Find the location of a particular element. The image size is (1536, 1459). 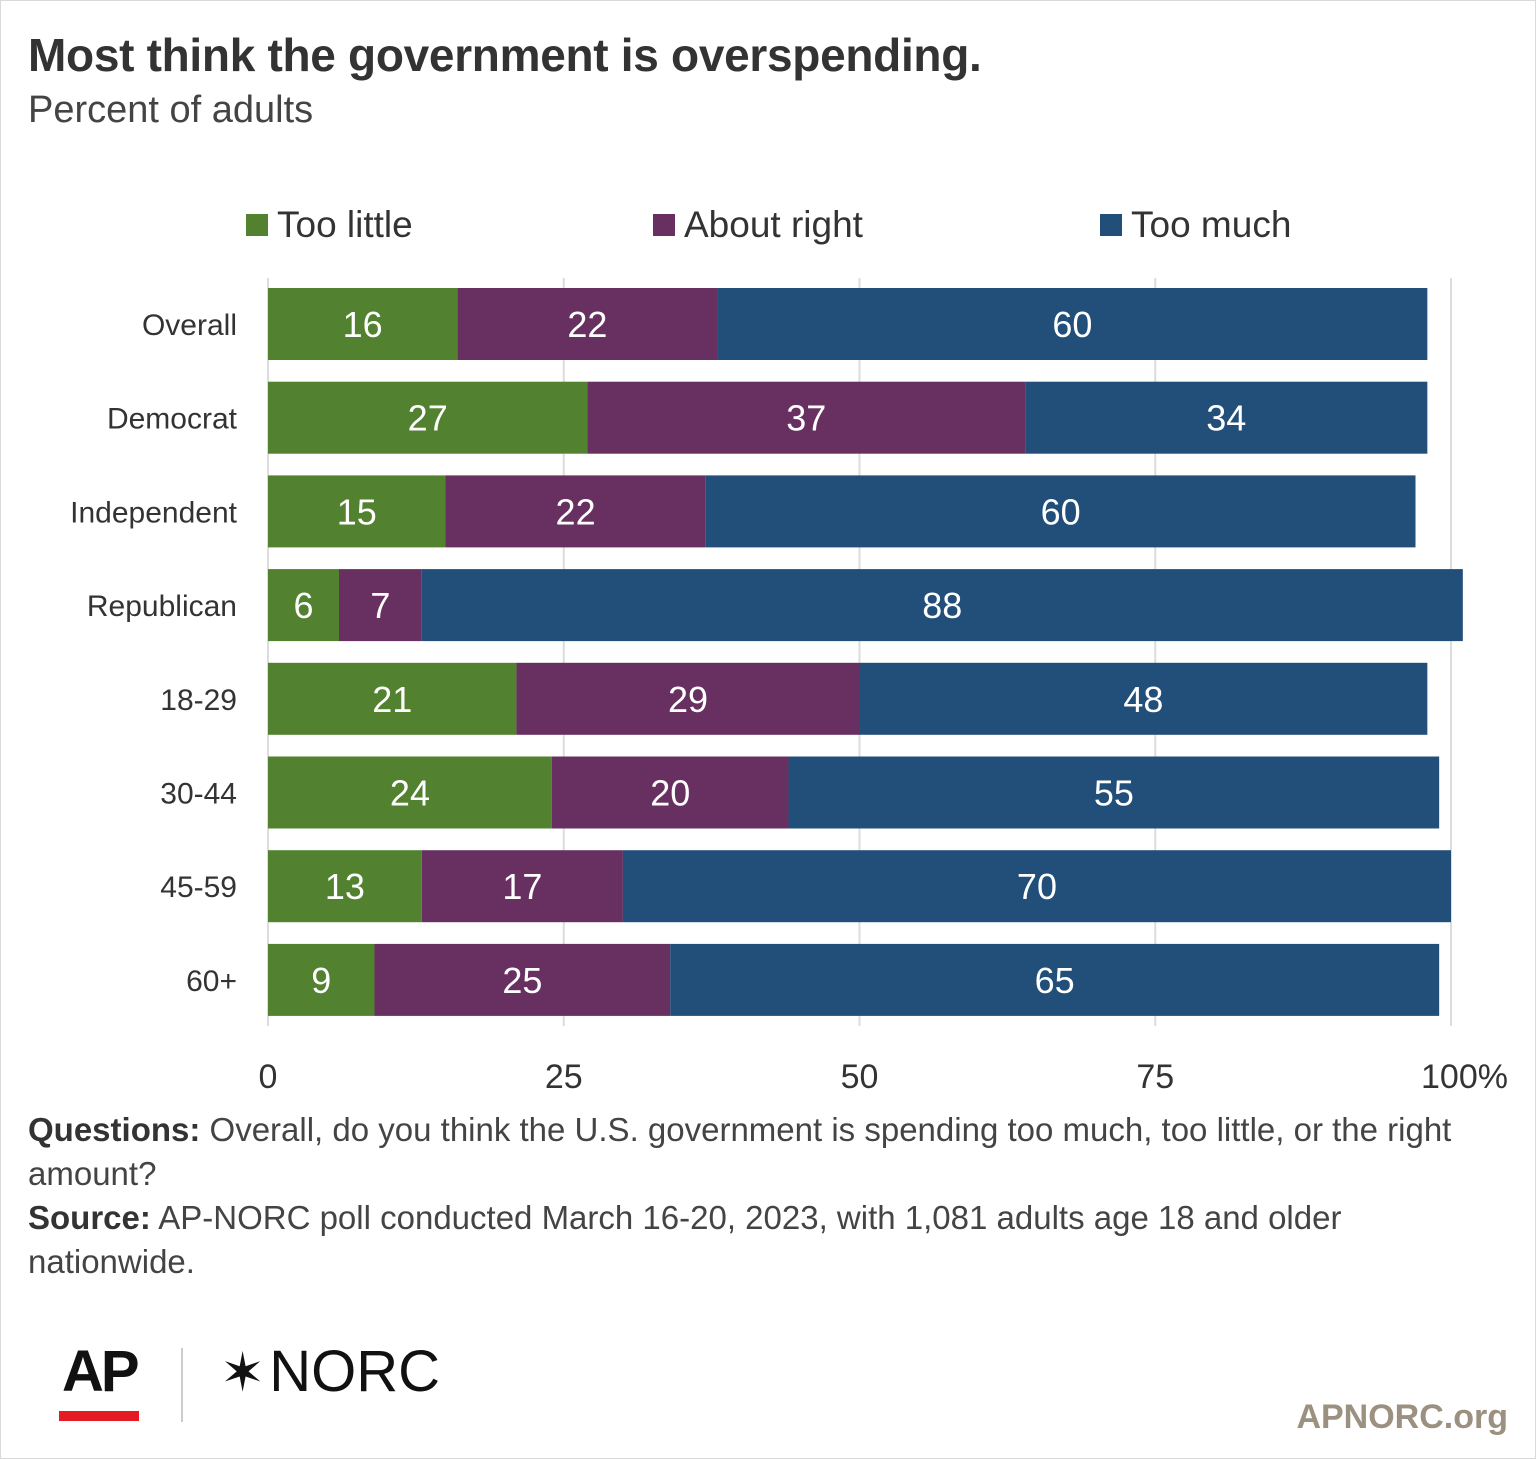

bar-independent-too-little is located at coordinates (357, 511).